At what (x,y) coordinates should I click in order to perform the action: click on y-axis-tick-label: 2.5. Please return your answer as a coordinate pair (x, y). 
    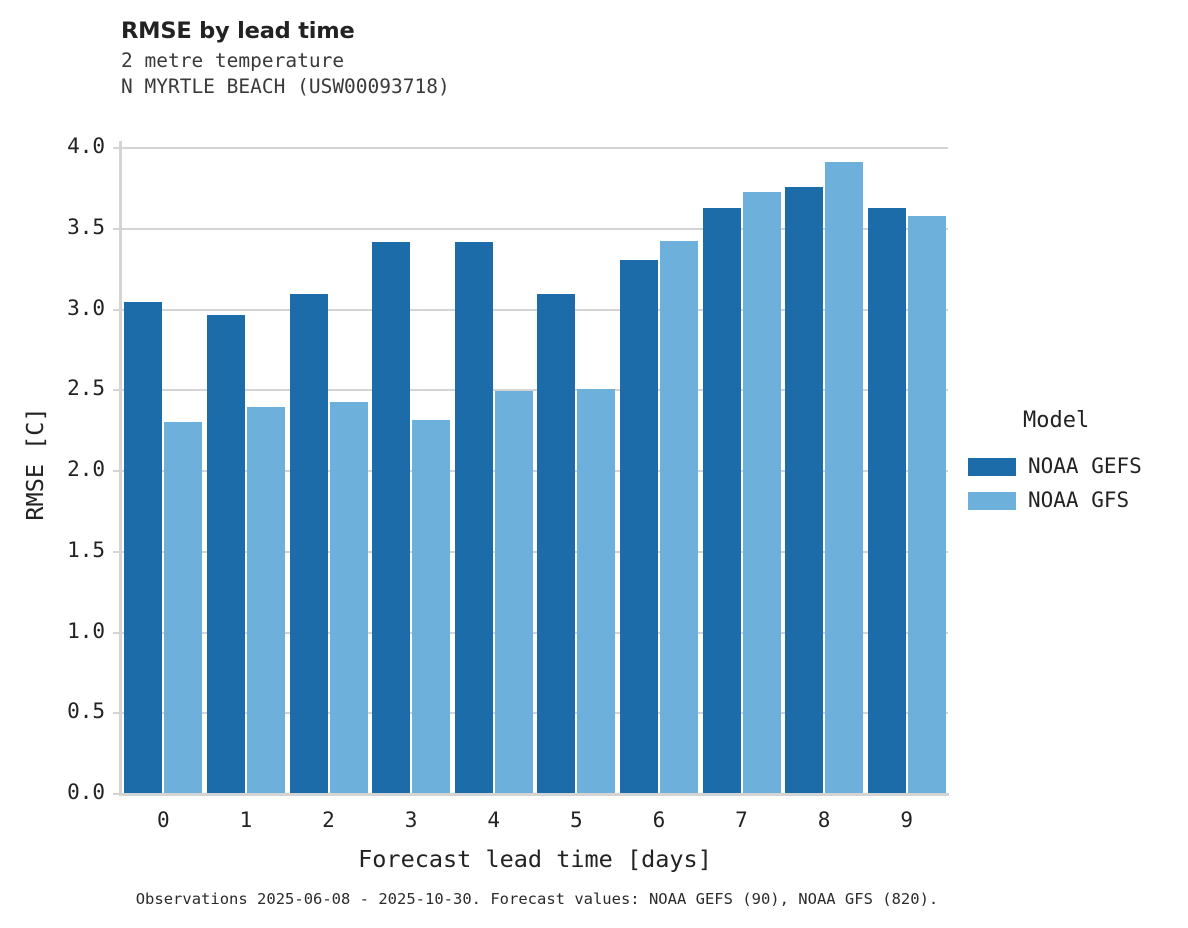
    Looking at the image, I should click on (86, 388).